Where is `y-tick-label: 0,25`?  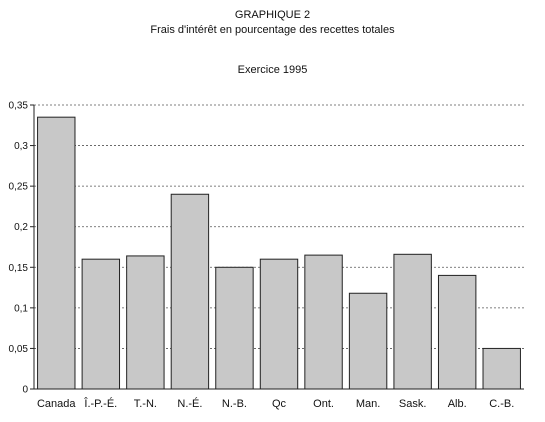 y-tick-label: 0,25 is located at coordinates (19, 187).